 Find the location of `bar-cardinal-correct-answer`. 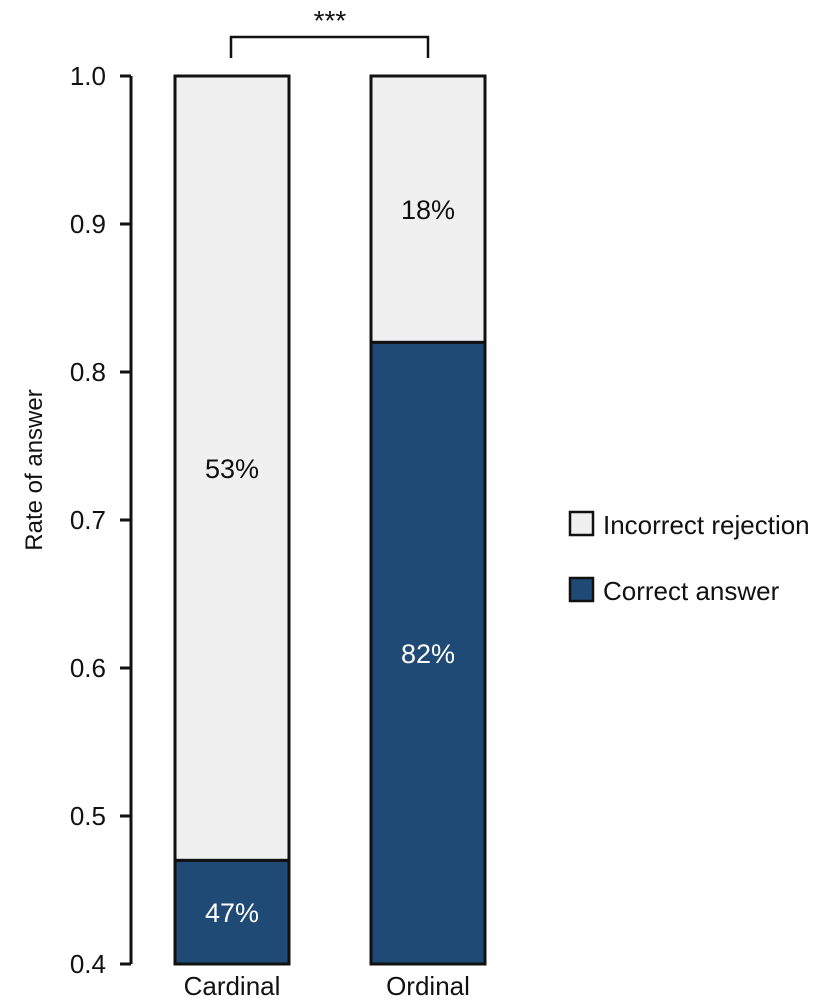

bar-cardinal-correct-answer is located at coordinates (232, 912).